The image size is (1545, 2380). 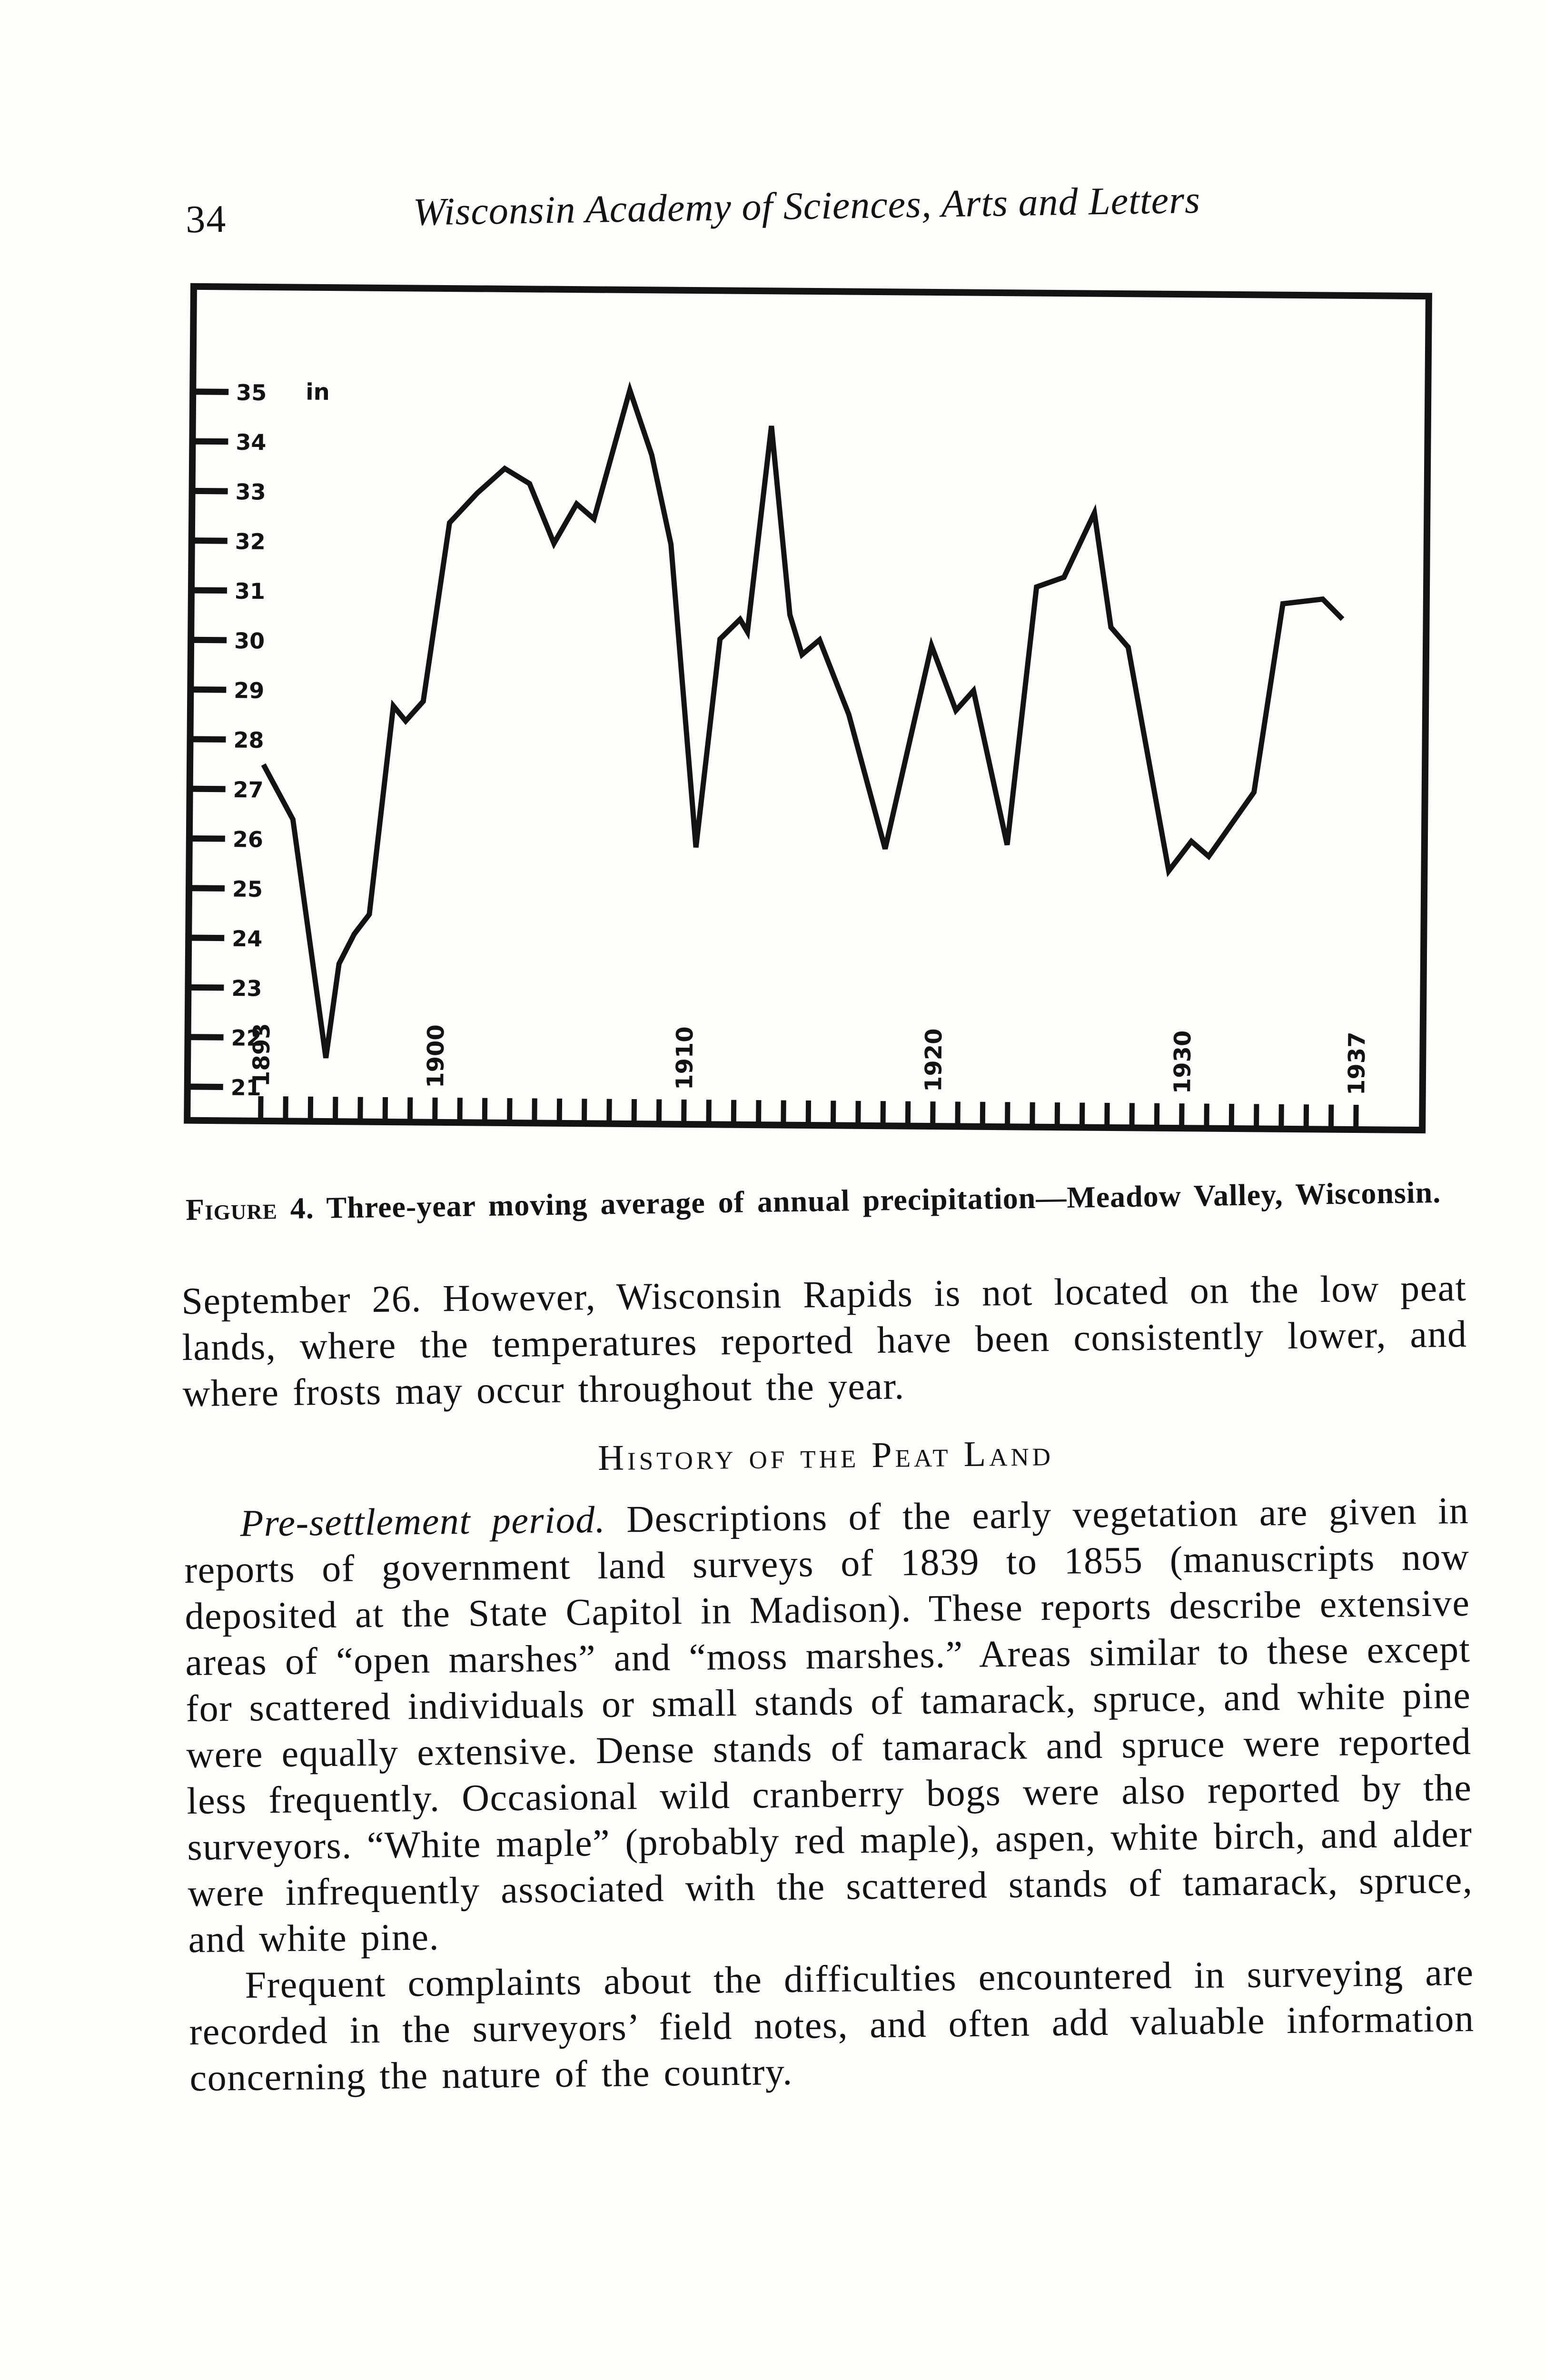 What do you see at coordinates (247, 988) in the screenshot?
I see `y-tick-label: 23` at bounding box center [247, 988].